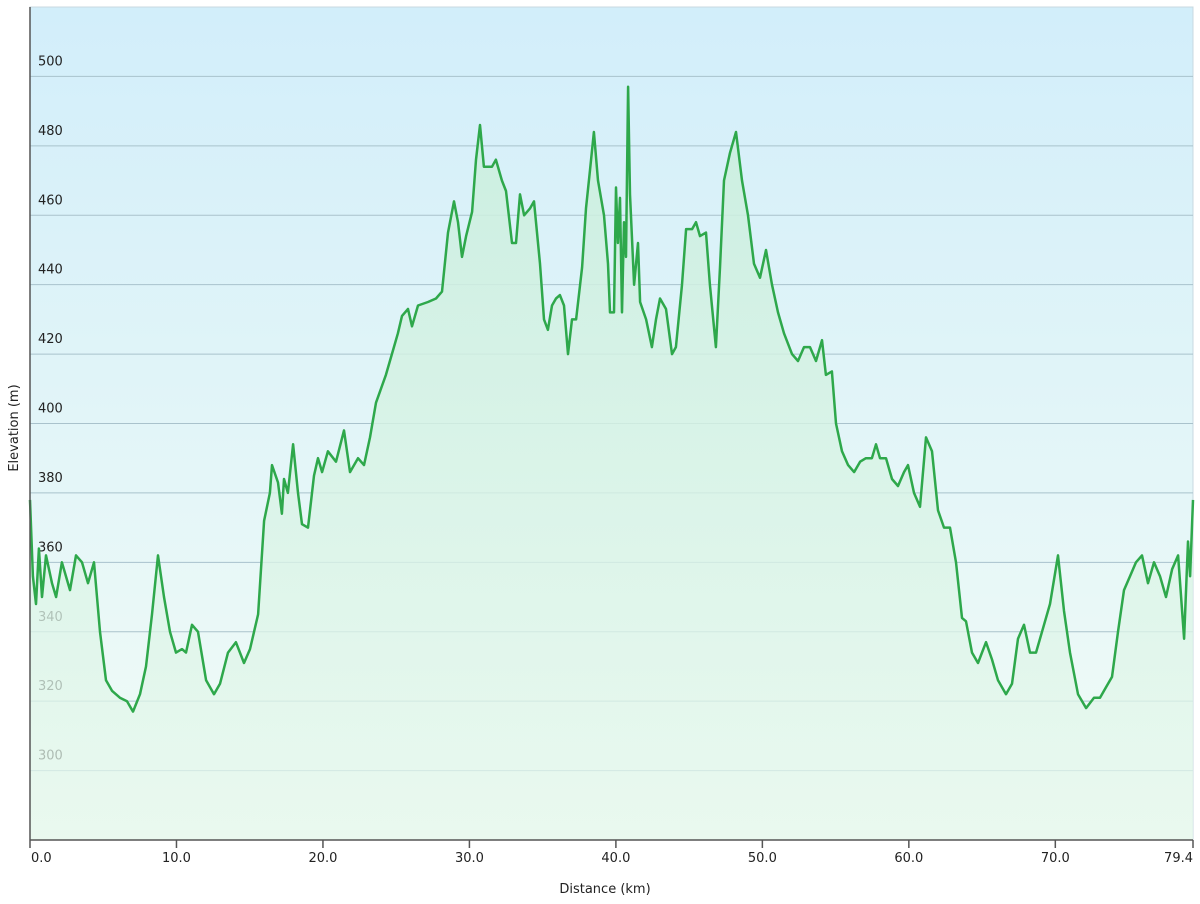 This screenshot has width=1200, height=904. I want to click on y-tick-label: 460, so click(50, 200).